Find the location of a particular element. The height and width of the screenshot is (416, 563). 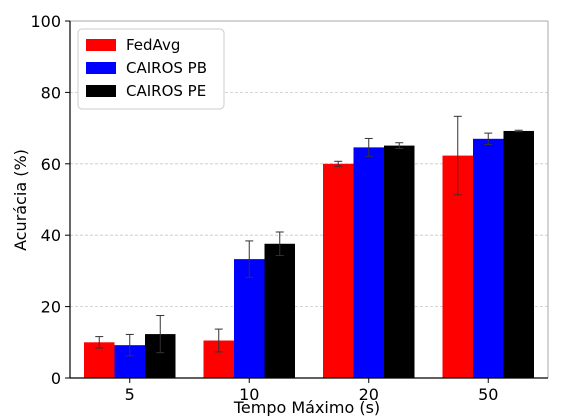

y-axis-label: Acurácia (%) is located at coordinates (20, 200).